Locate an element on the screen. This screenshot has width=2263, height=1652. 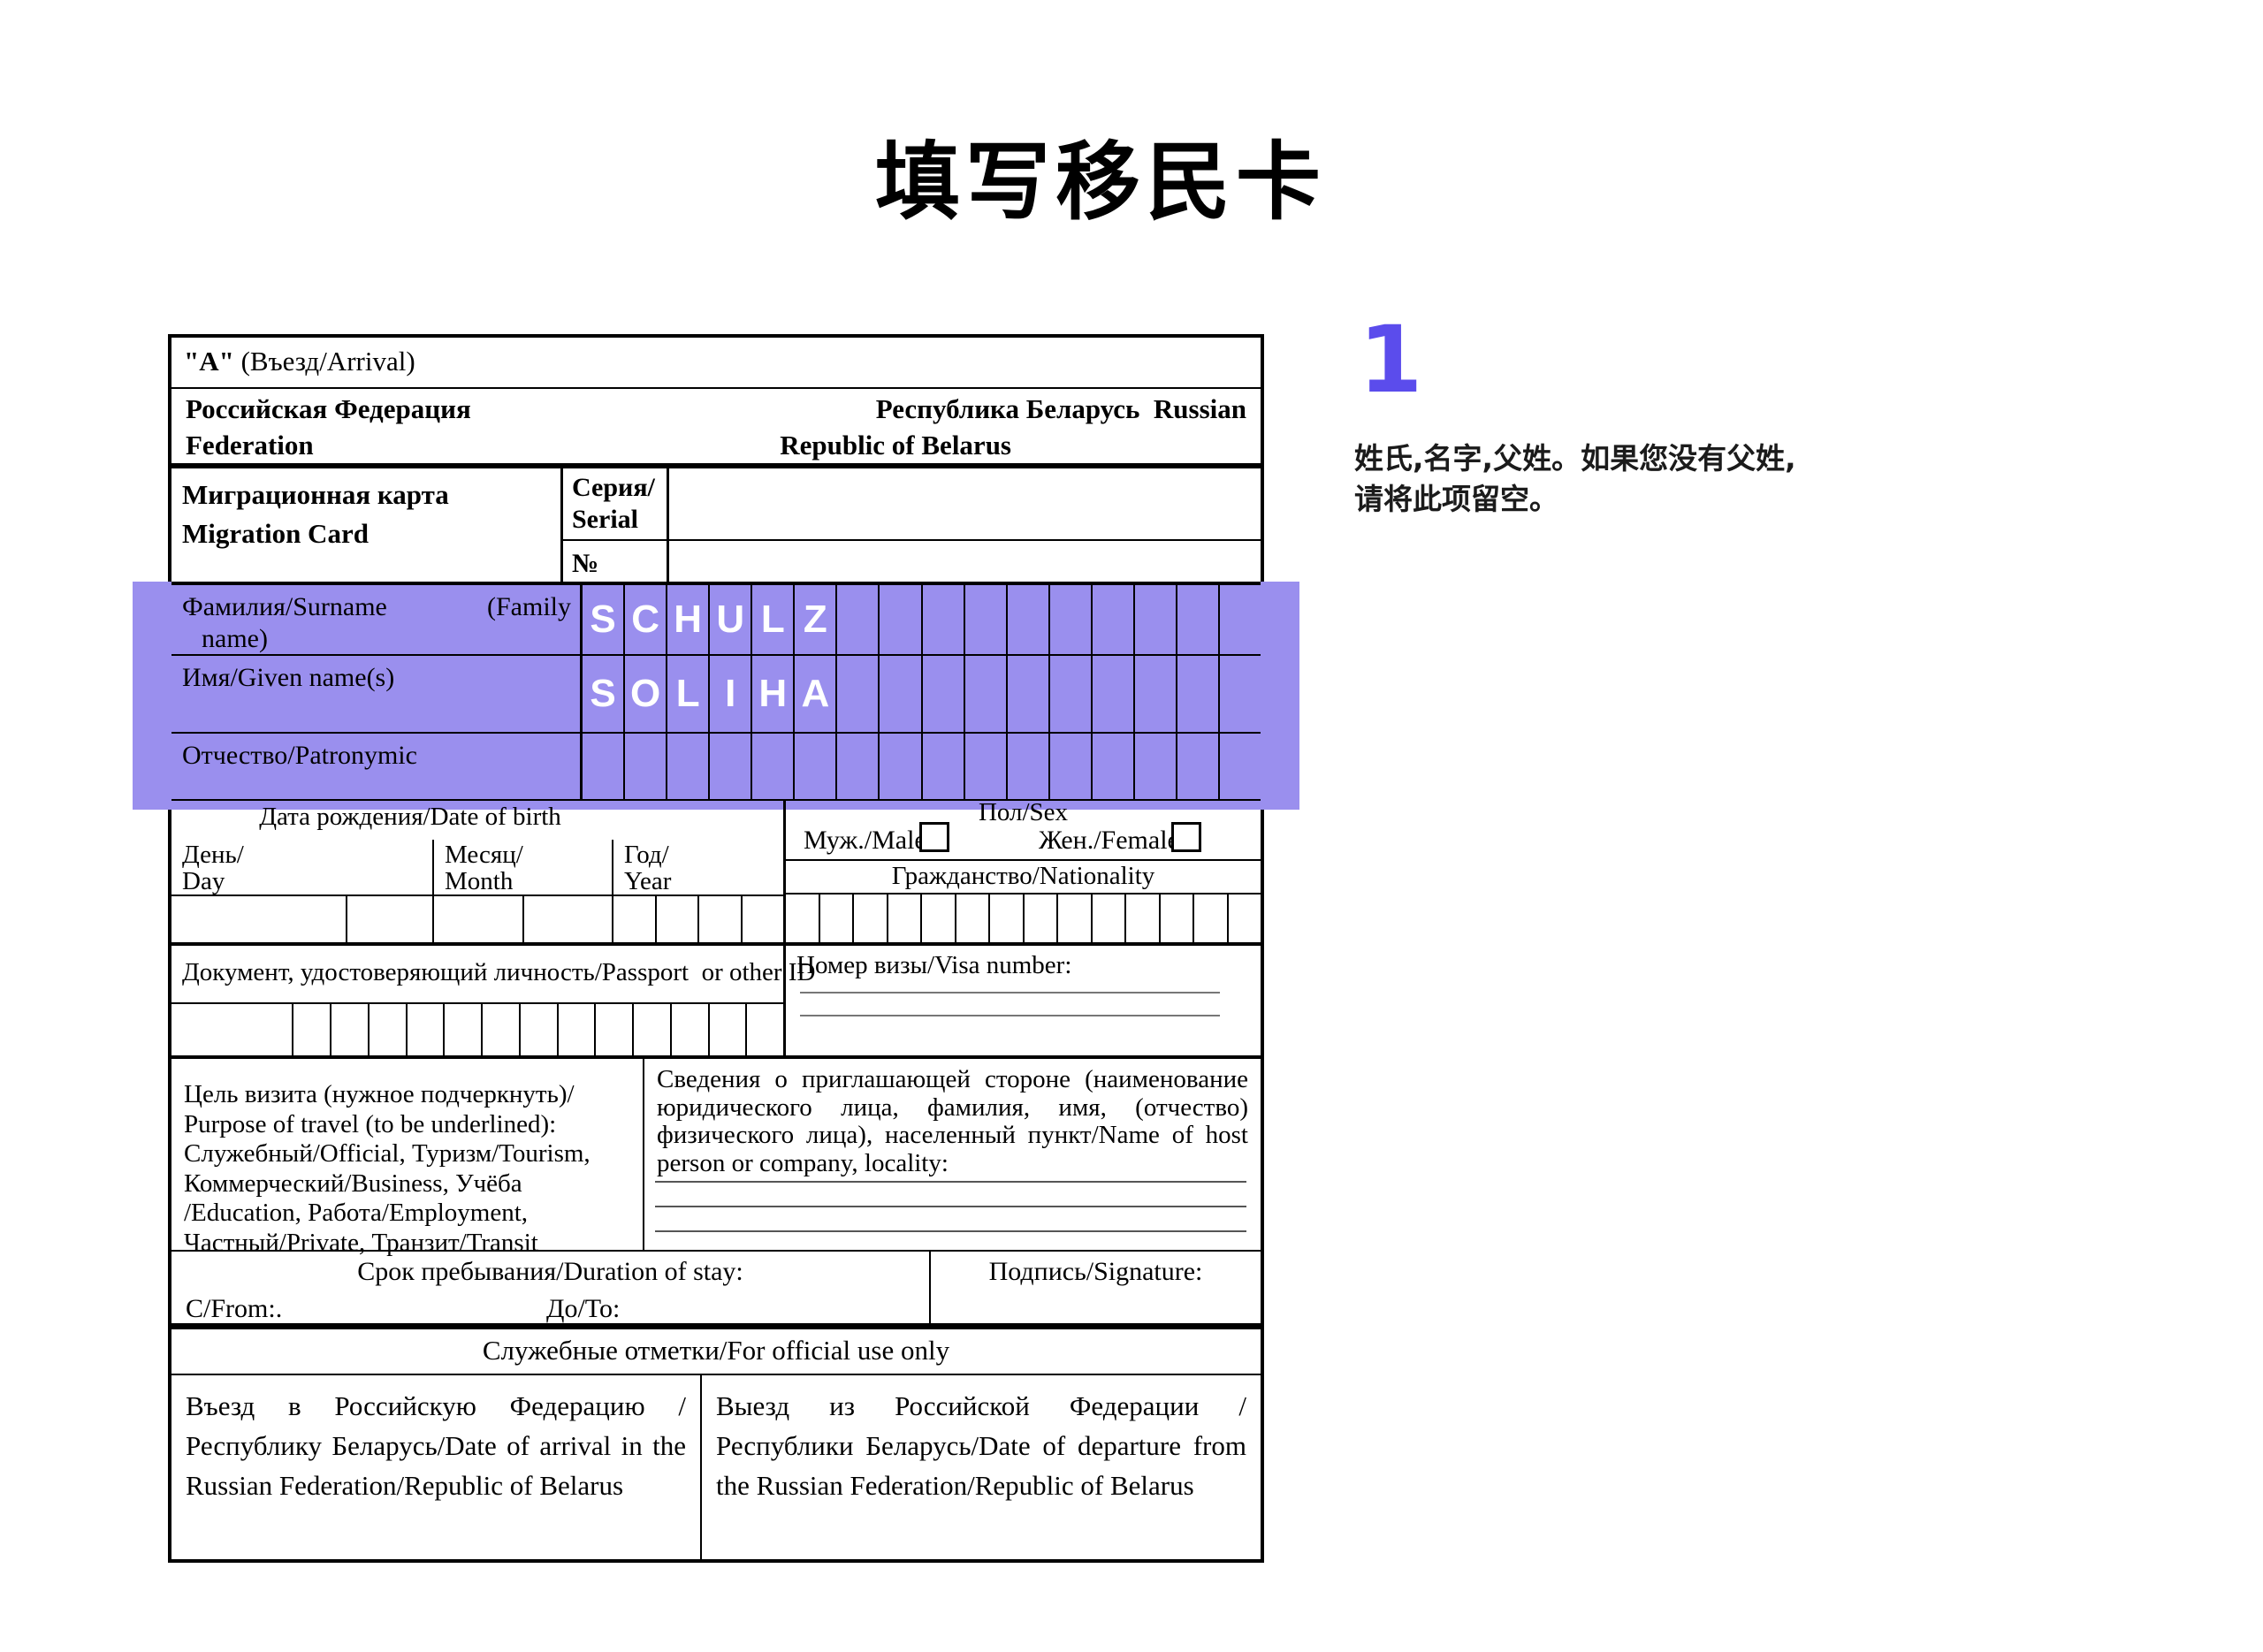
surname-cell: H is located at coordinates (687, 620).